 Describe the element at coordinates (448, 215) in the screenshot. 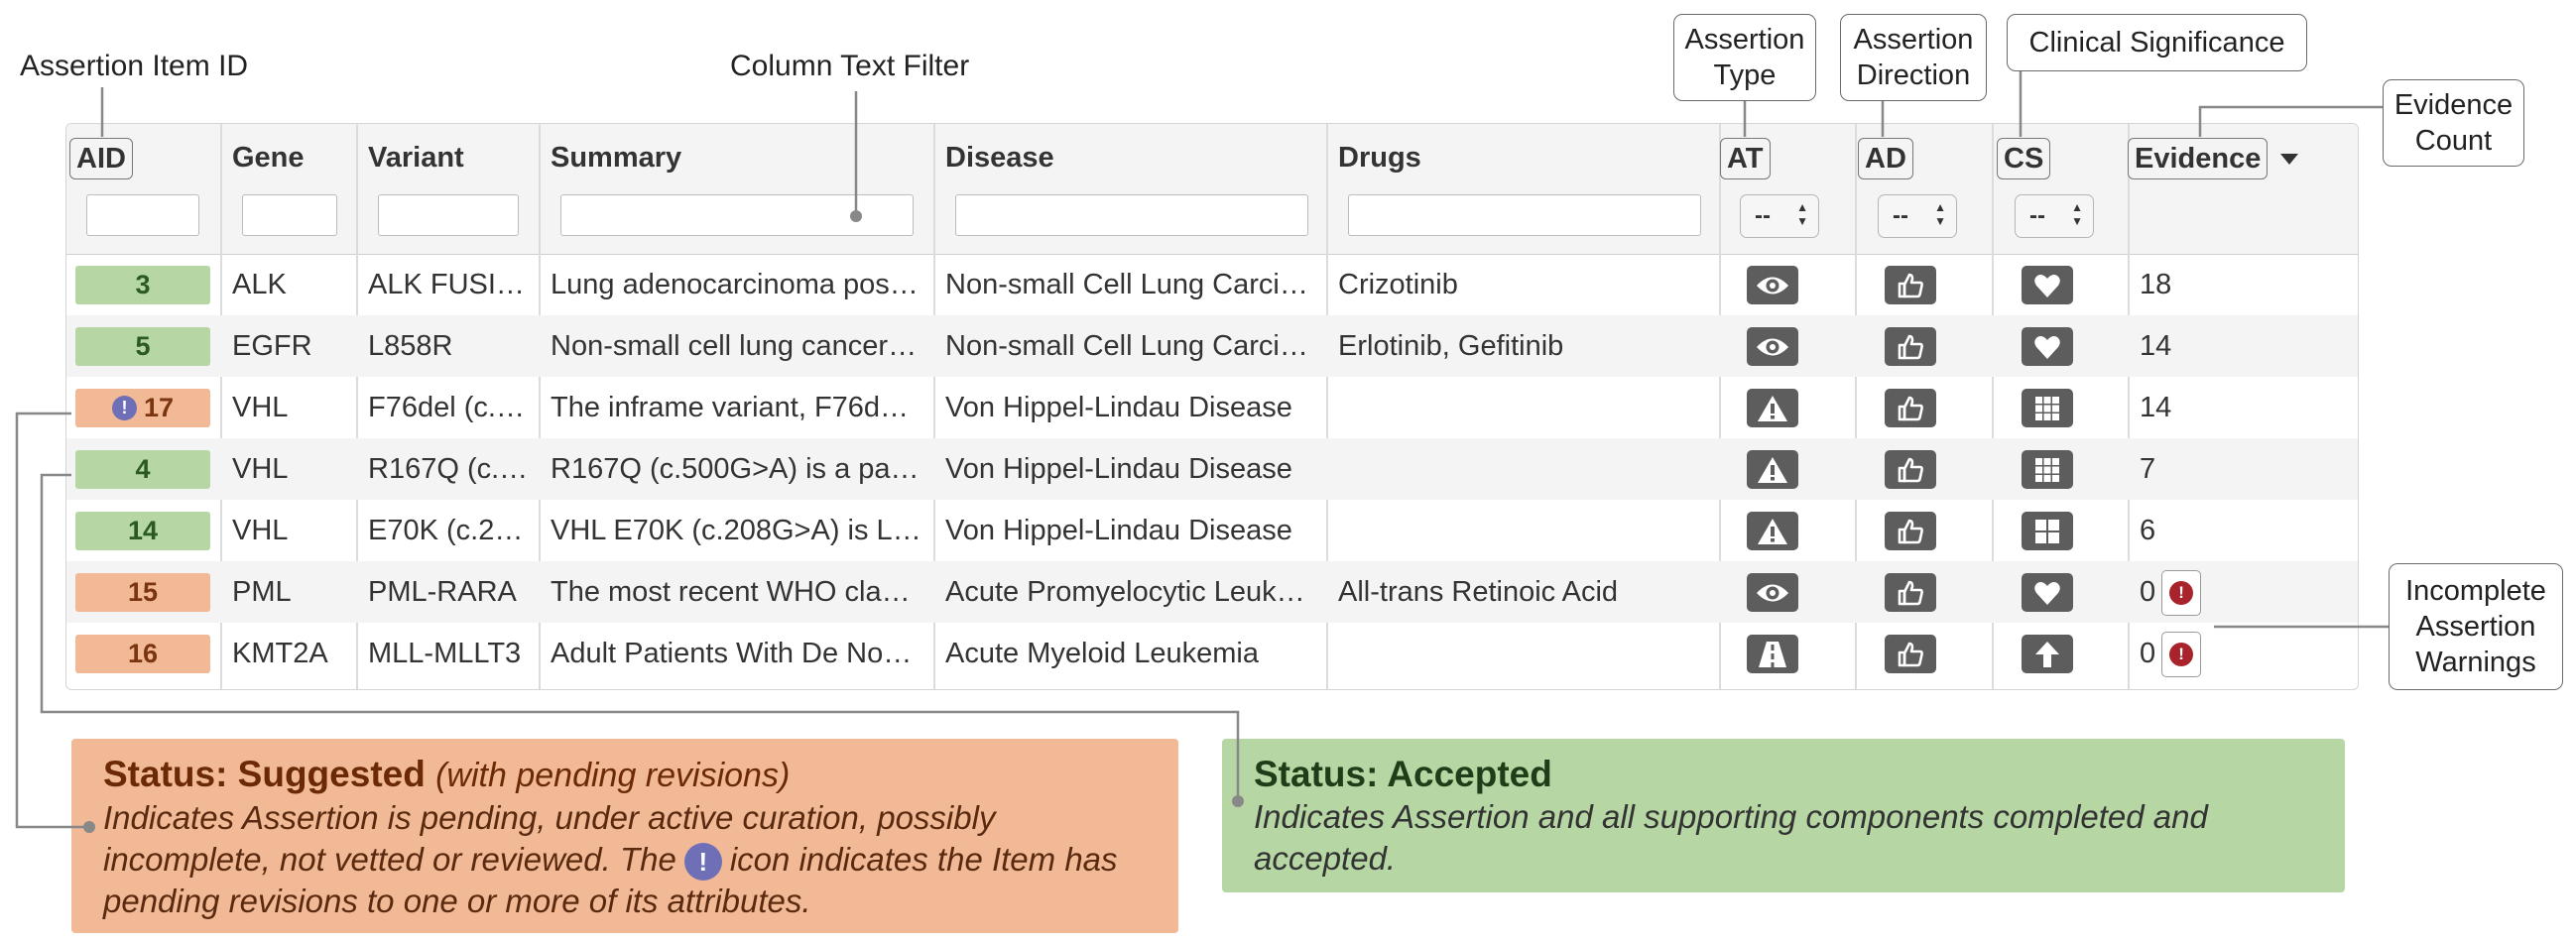

I see `filter-variant-input` at that location.